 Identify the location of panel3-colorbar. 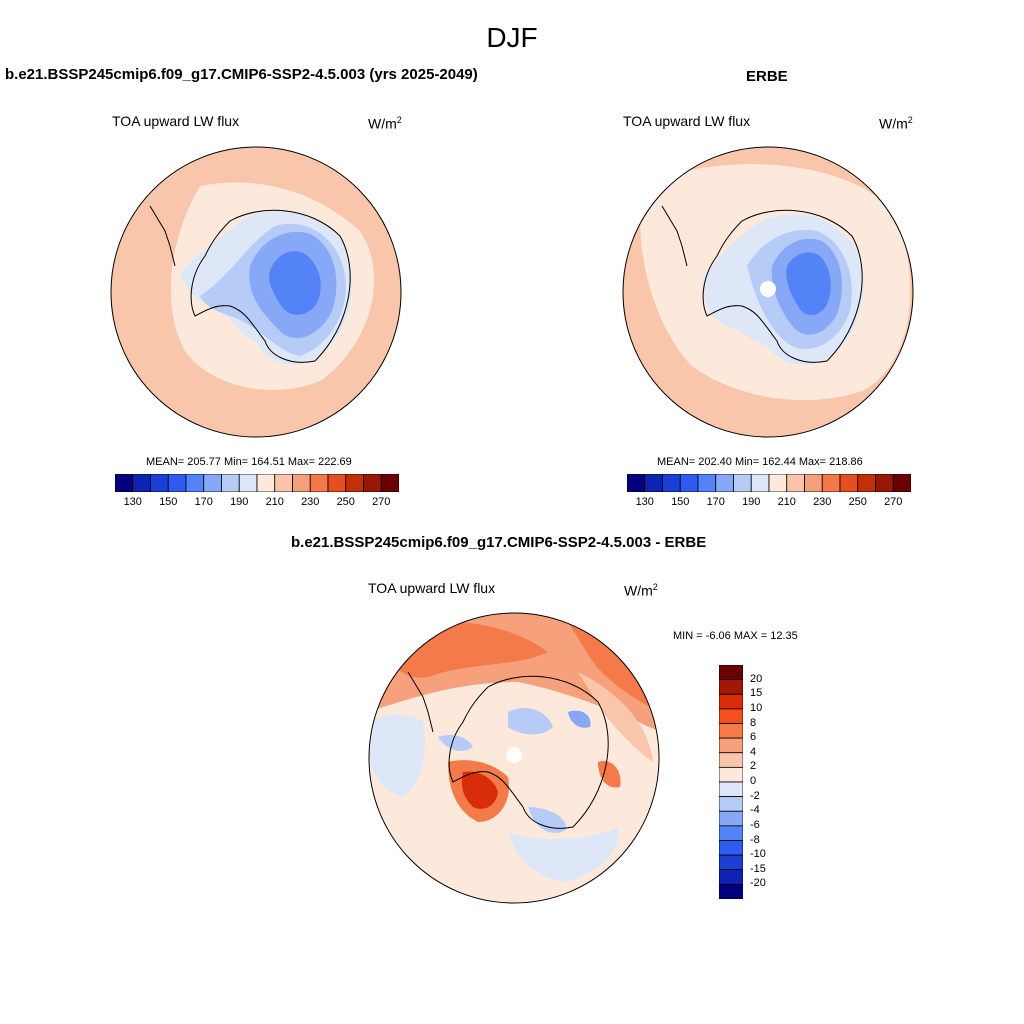
(731, 782).